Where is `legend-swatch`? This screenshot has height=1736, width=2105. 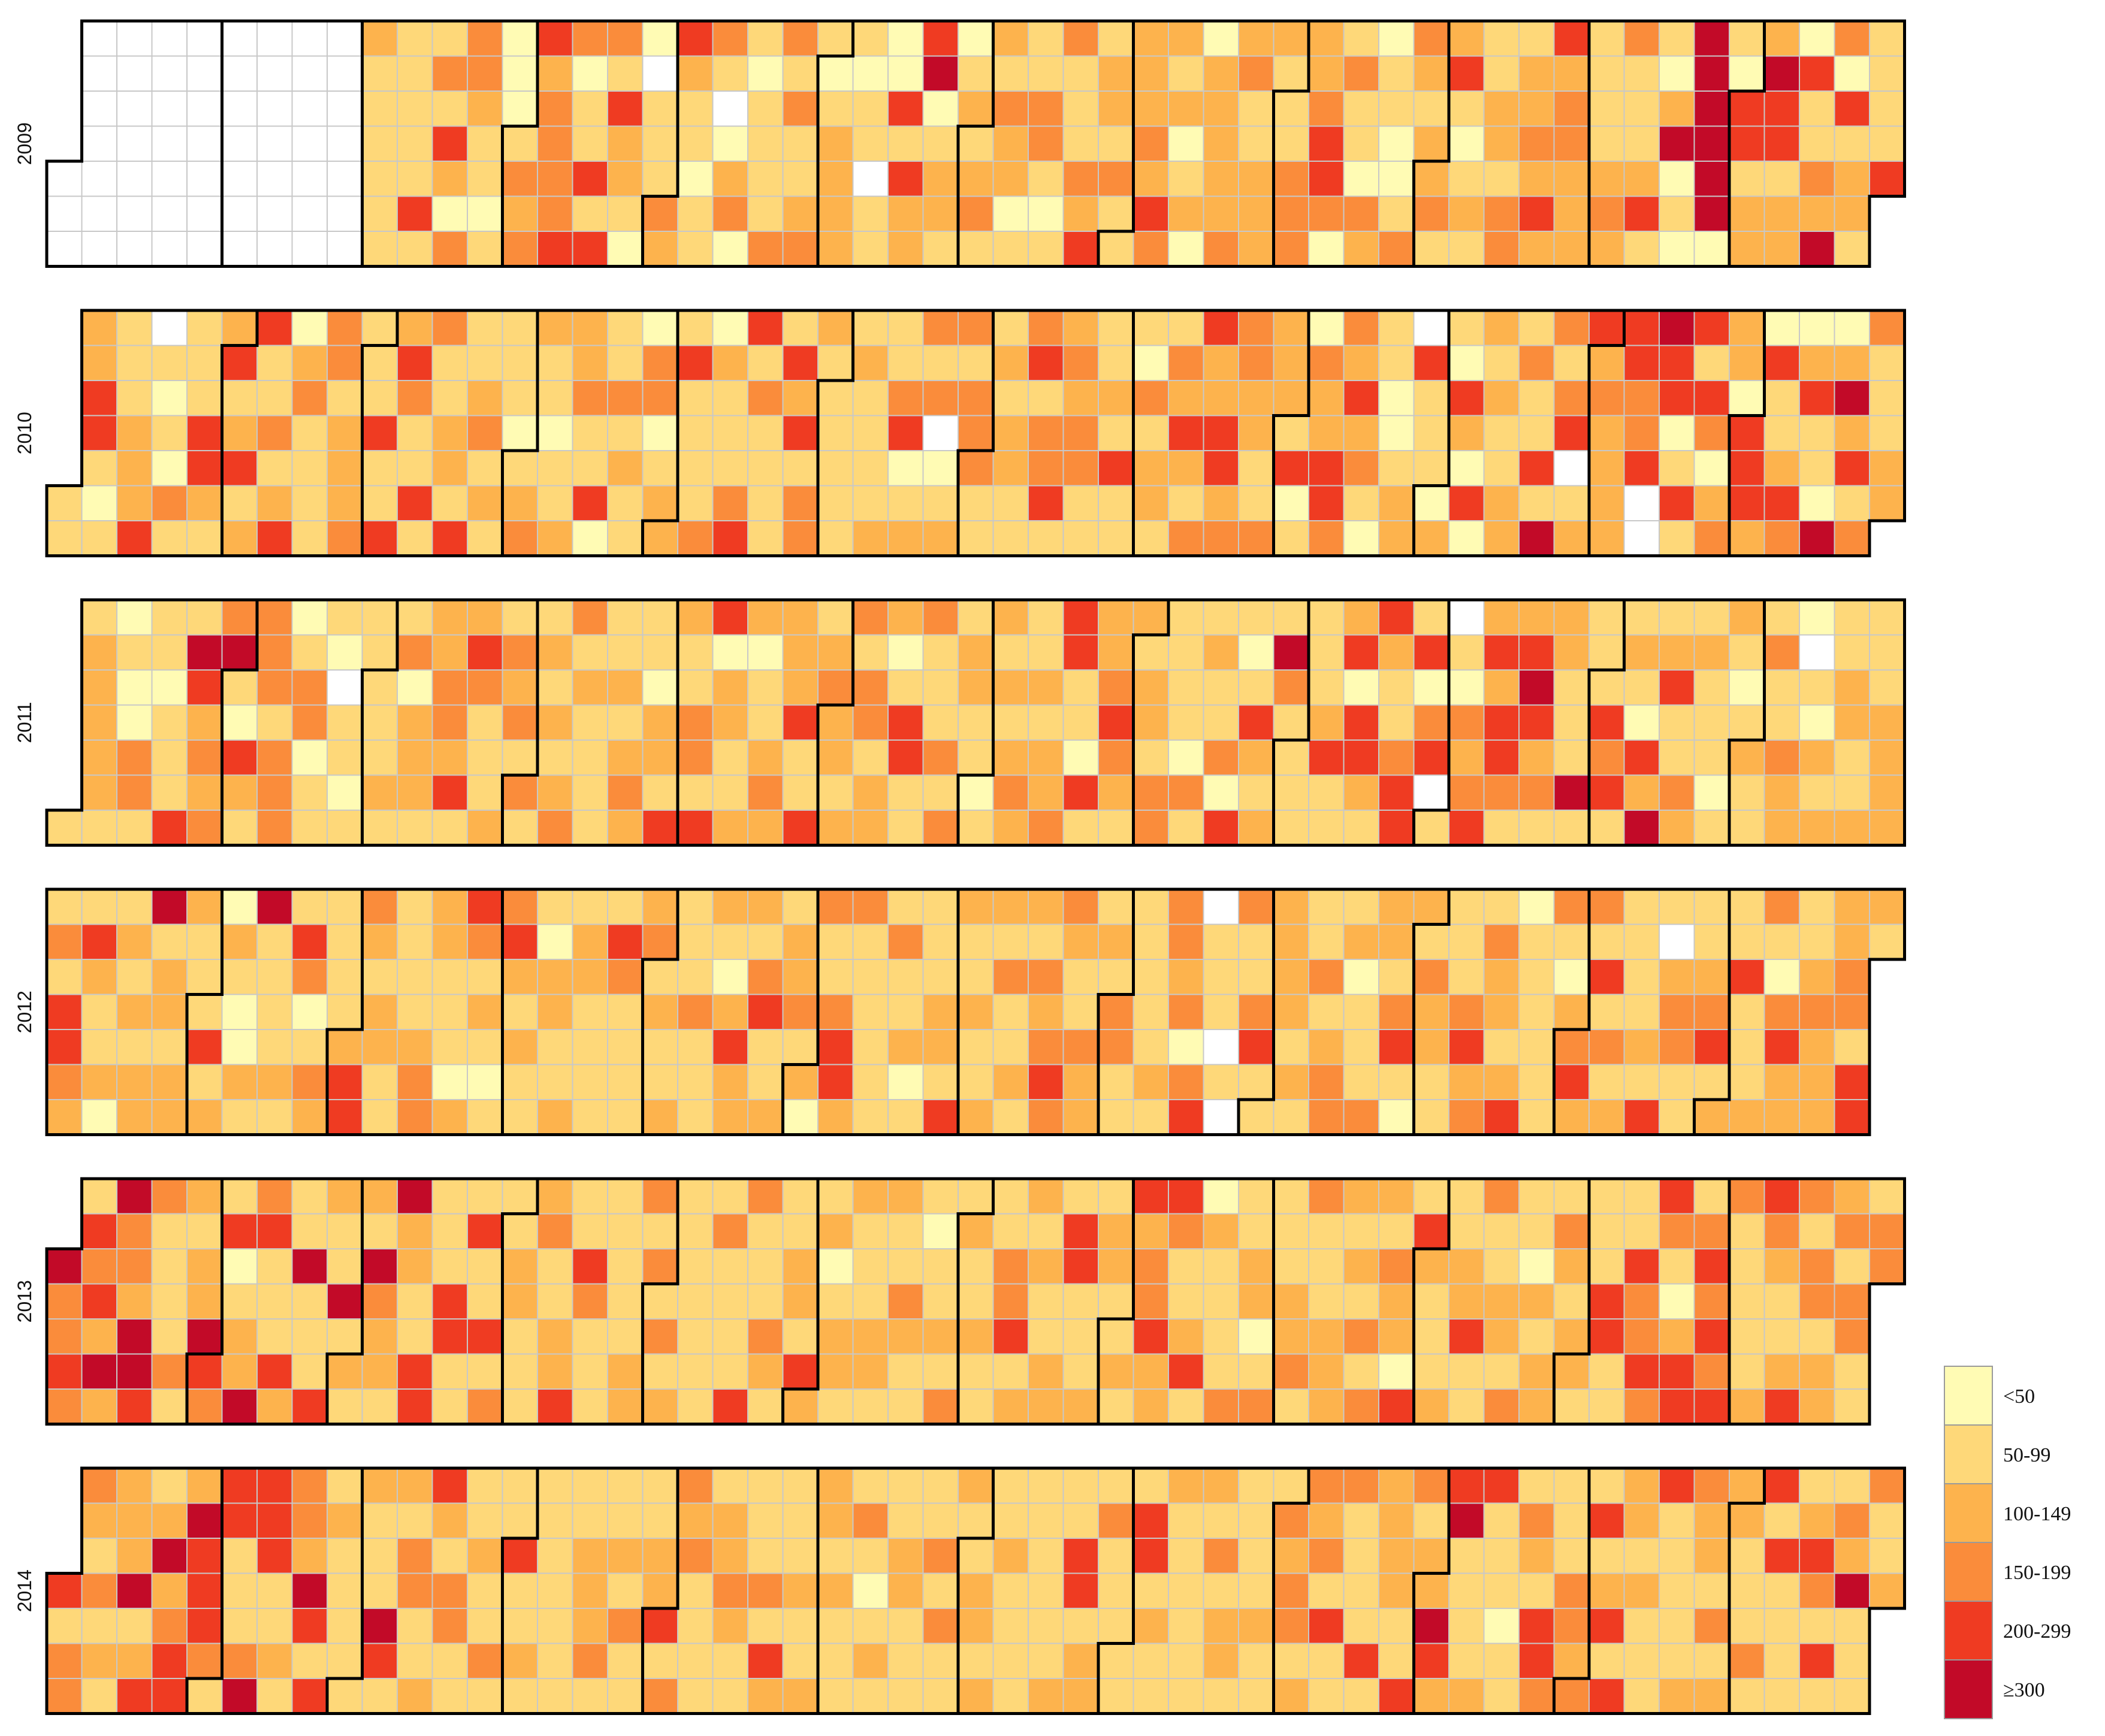 legend-swatch is located at coordinates (1968, 1454).